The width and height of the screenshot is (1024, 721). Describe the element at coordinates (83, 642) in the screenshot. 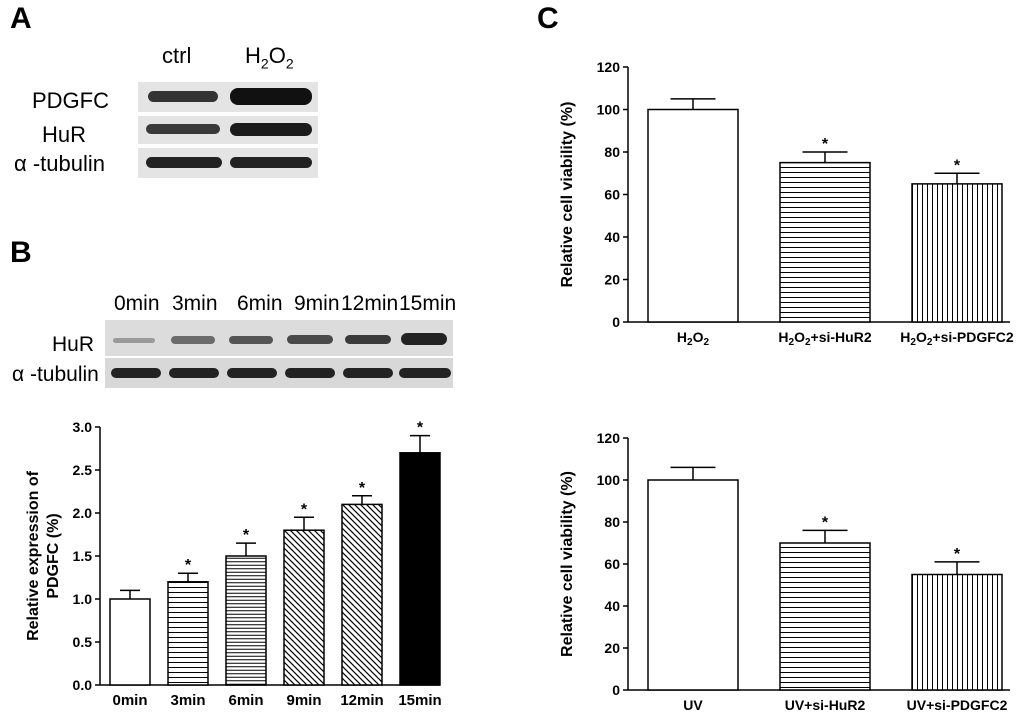

I see `y-tick-label: 0.5` at that location.